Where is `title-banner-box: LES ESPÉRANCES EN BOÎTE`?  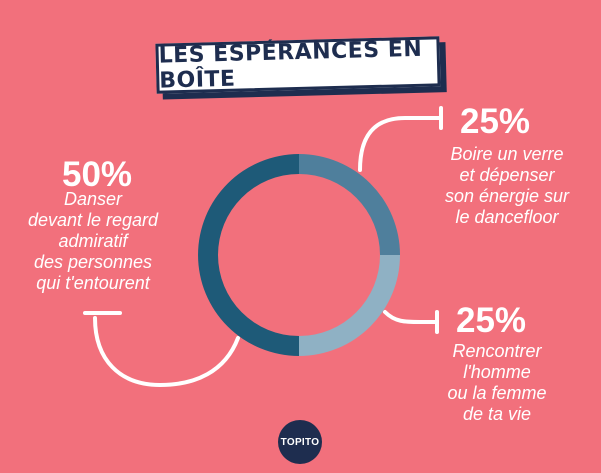
title-banner-box: LES ESPÉRANCES EN BOÎTE is located at coordinates (298, 65).